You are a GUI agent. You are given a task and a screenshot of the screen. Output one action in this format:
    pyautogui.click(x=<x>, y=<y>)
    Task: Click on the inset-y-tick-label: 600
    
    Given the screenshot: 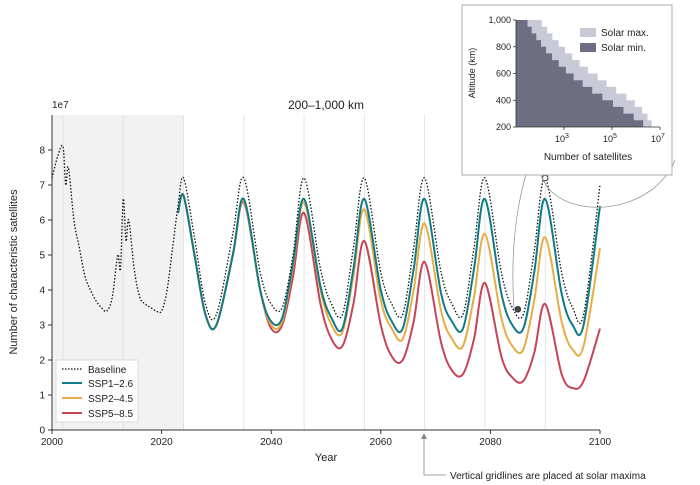 What is the action you would take?
    pyautogui.click(x=503, y=74)
    